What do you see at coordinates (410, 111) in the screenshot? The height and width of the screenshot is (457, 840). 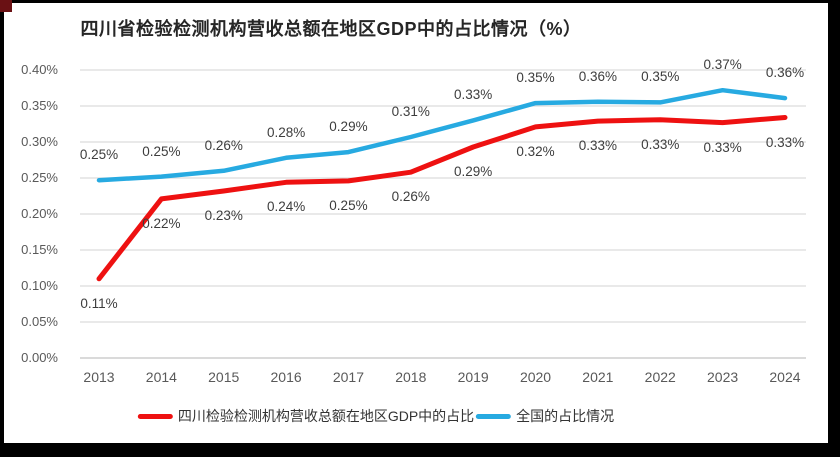 I see `data-label: 0.31%` at bounding box center [410, 111].